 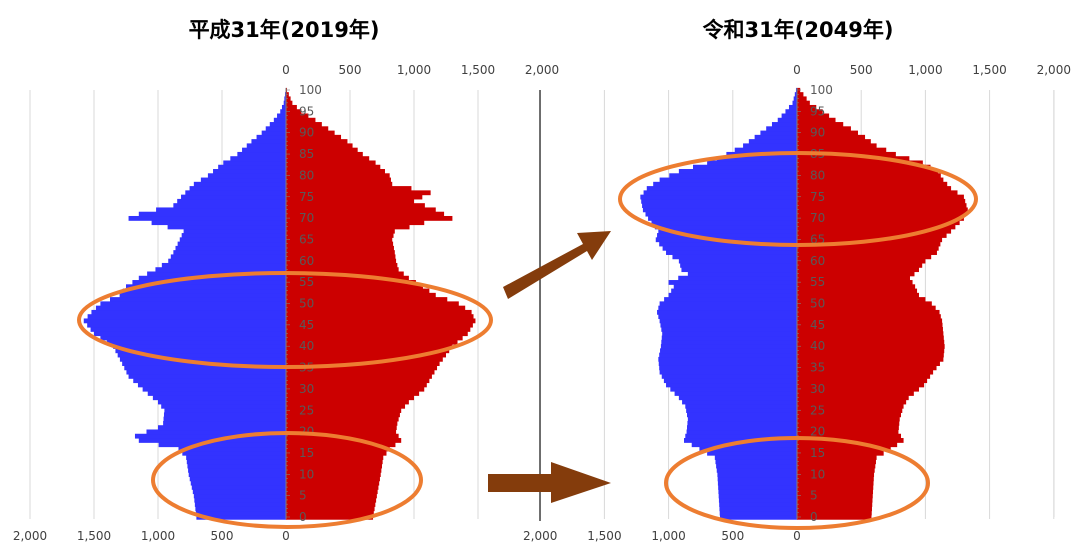 I want to click on age-label: 95, so click(x=306, y=111).